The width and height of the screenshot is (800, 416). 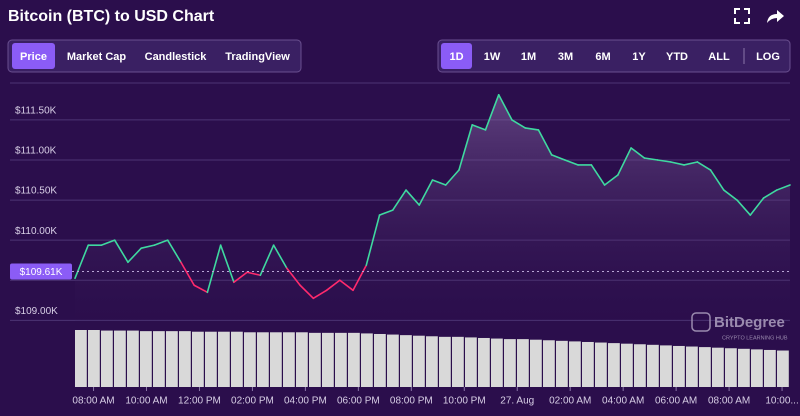 What do you see at coordinates (36, 111) in the screenshot?
I see `y-tick-label: $111.50K` at bounding box center [36, 111].